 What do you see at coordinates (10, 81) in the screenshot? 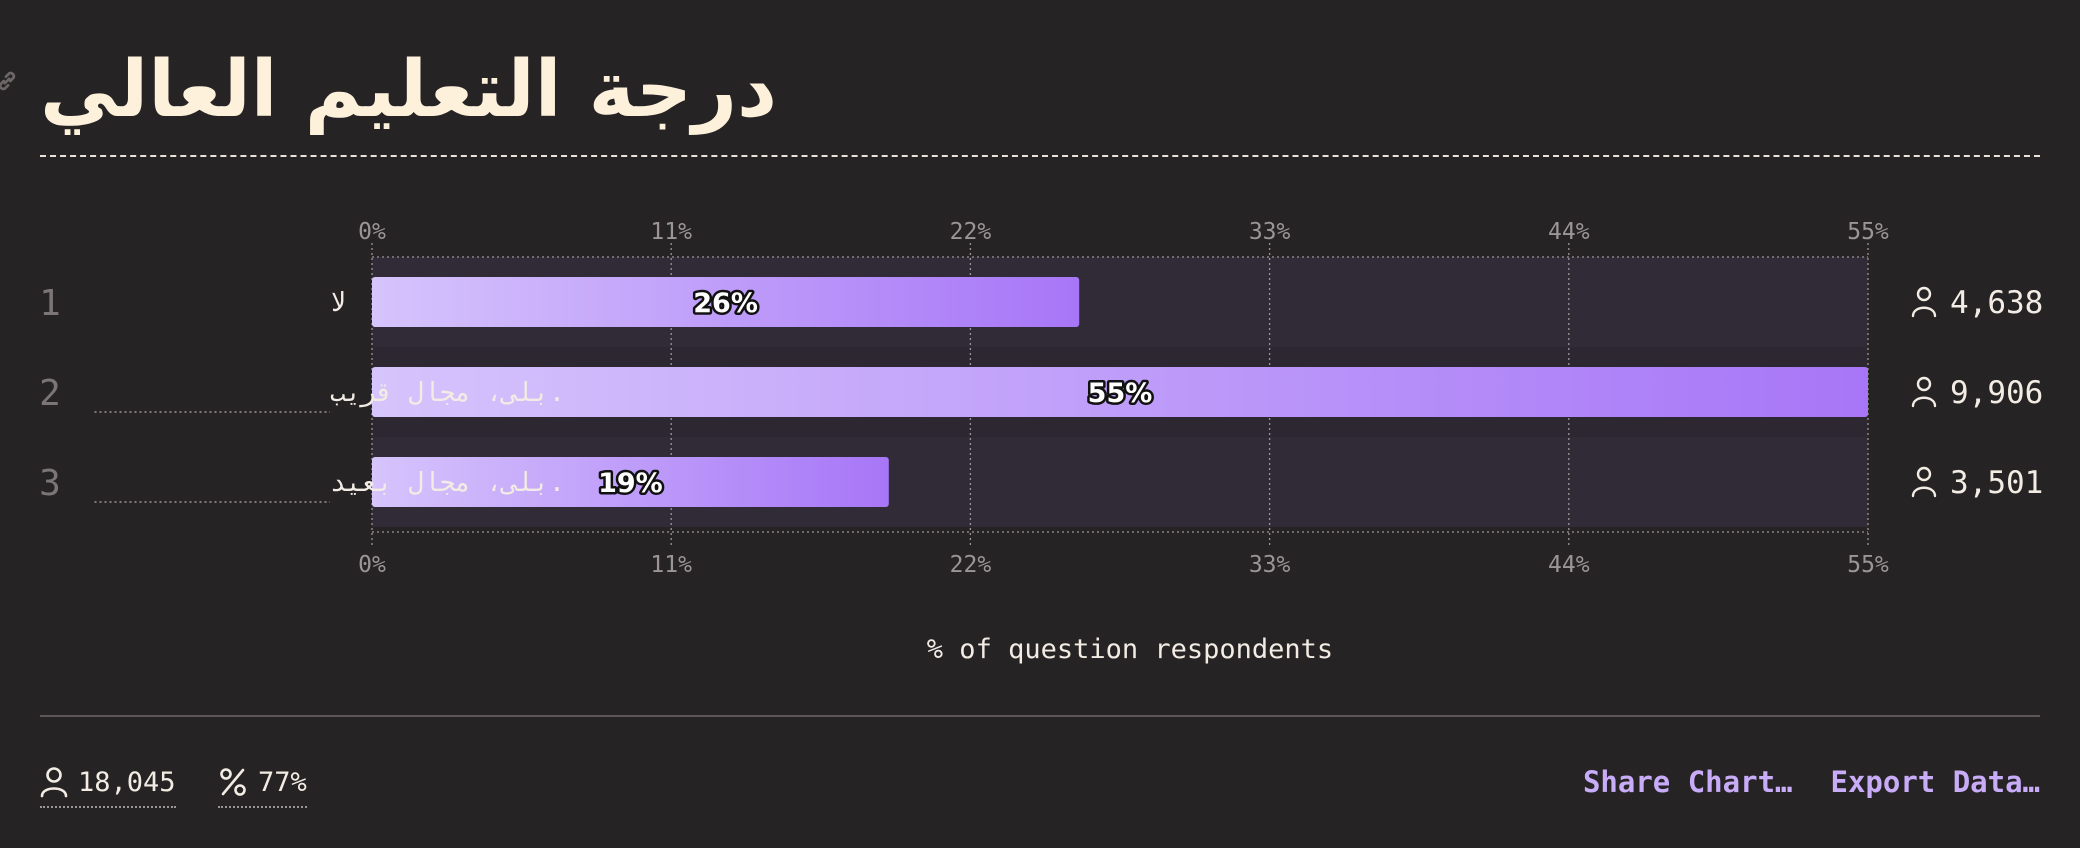
I see `link-icon` at bounding box center [10, 81].